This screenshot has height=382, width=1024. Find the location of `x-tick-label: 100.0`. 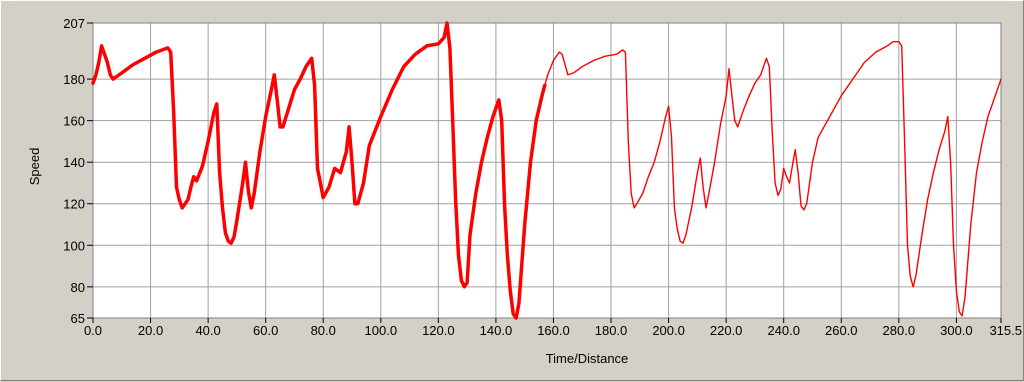

x-tick-label: 100.0 is located at coordinates (381, 330).